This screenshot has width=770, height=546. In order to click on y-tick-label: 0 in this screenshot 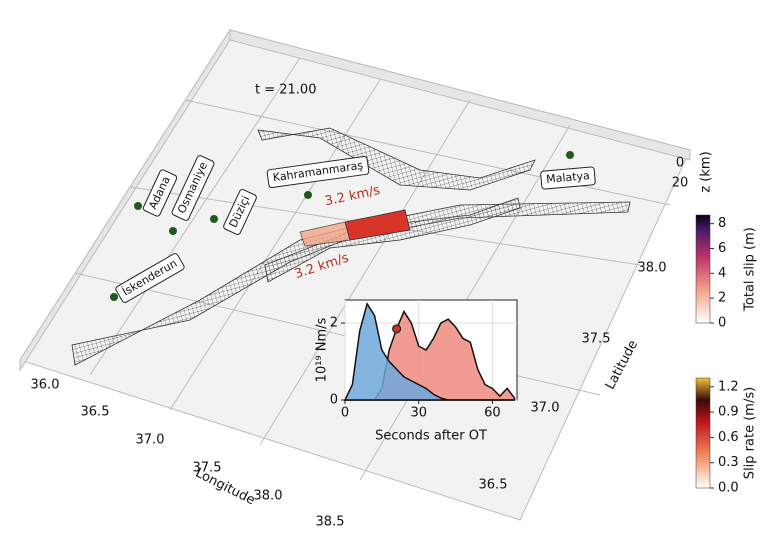, I will do `click(334, 400)`.